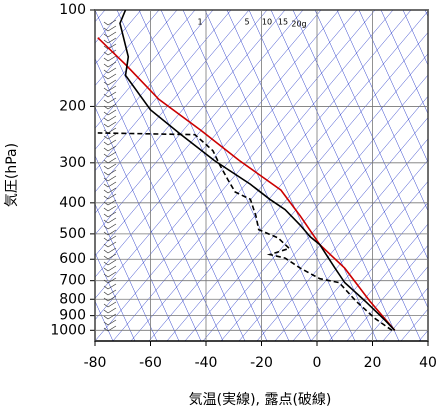 The image size is (436, 415). Describe the element at coordinates (427, 363) in the screenshot. I see `x-tick-label: 40` at that location.